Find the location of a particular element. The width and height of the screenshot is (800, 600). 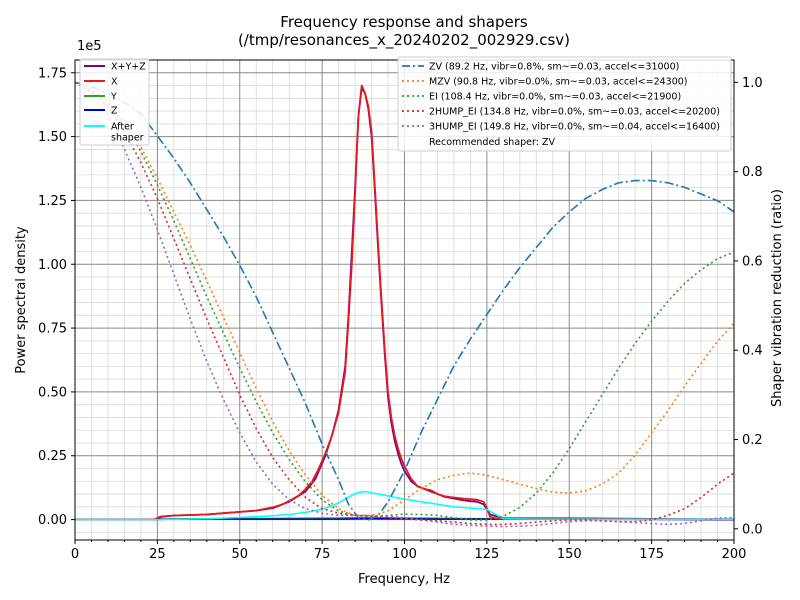

legend-label: Z is located at coordinates (114, 111).